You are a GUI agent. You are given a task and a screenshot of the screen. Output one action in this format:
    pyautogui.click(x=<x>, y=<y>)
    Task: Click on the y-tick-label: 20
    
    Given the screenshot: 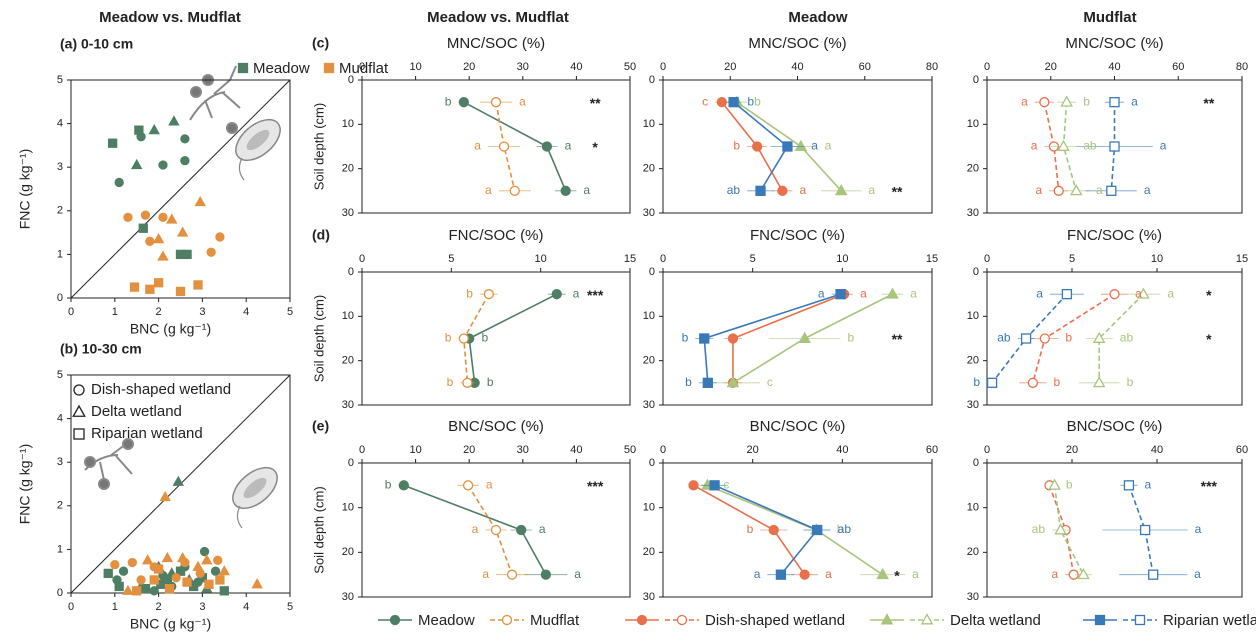 What is the action you would take?
    pyautogui.click(x=649, y=361)
    